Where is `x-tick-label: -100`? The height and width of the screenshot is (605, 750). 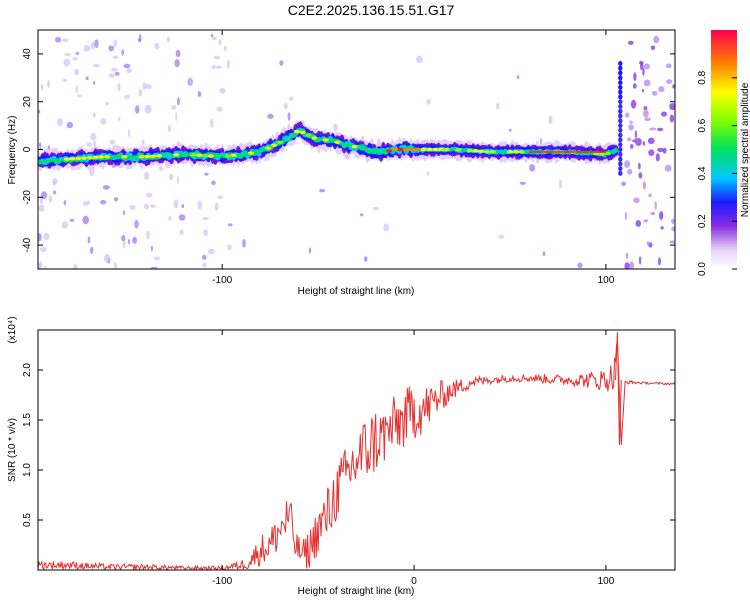 x-tick-label: -100 is located at coordinates (222, 581).